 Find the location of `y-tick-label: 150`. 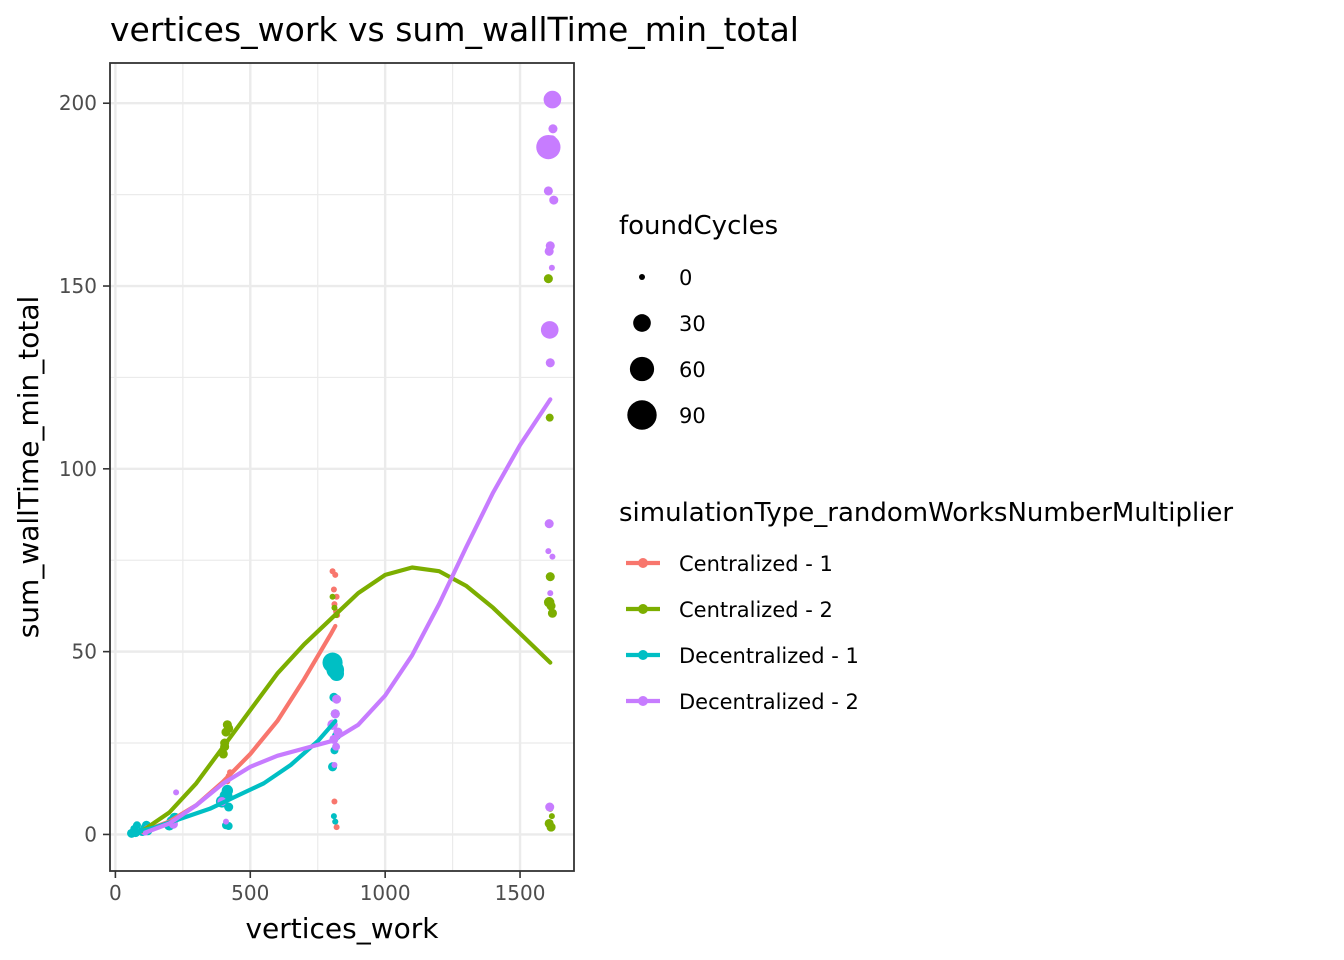

y-tick-label: 150 is located at coordinates (78, 286).